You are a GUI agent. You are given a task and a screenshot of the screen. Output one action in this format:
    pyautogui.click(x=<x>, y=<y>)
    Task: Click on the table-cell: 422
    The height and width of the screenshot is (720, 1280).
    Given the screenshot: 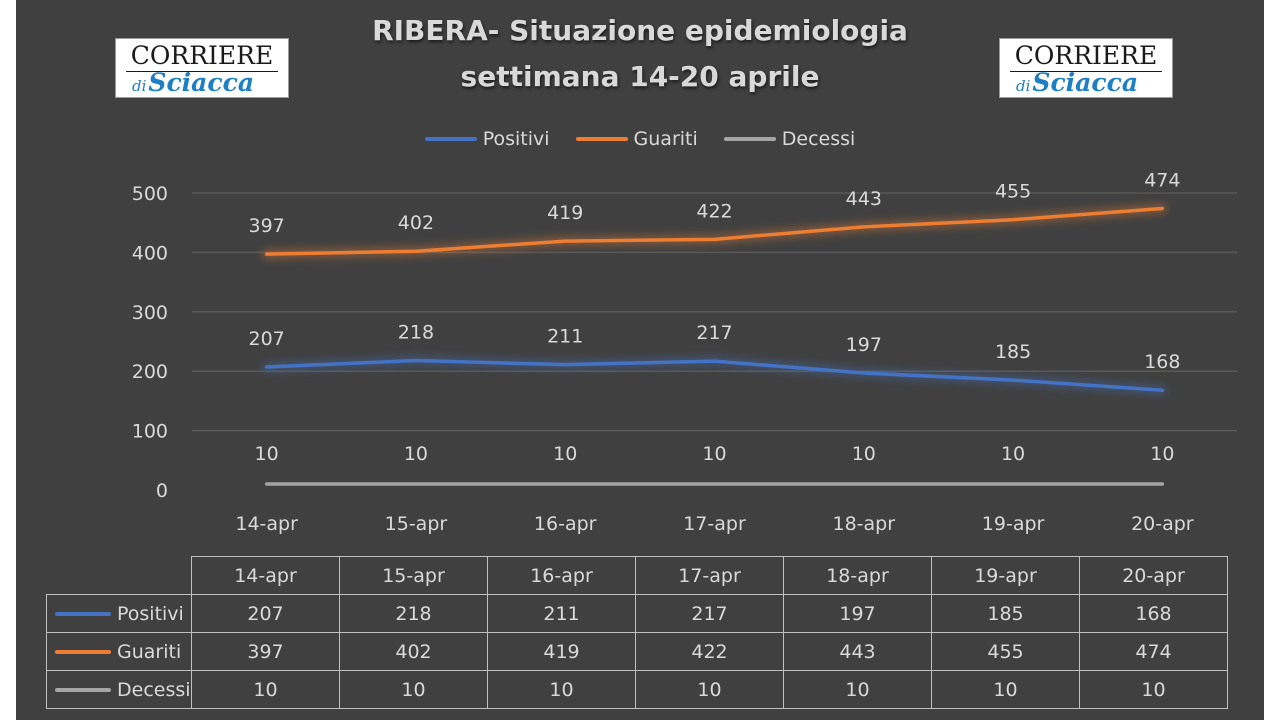 What is the action you would take?
    pyautogui.click(x=709, y=651)
    